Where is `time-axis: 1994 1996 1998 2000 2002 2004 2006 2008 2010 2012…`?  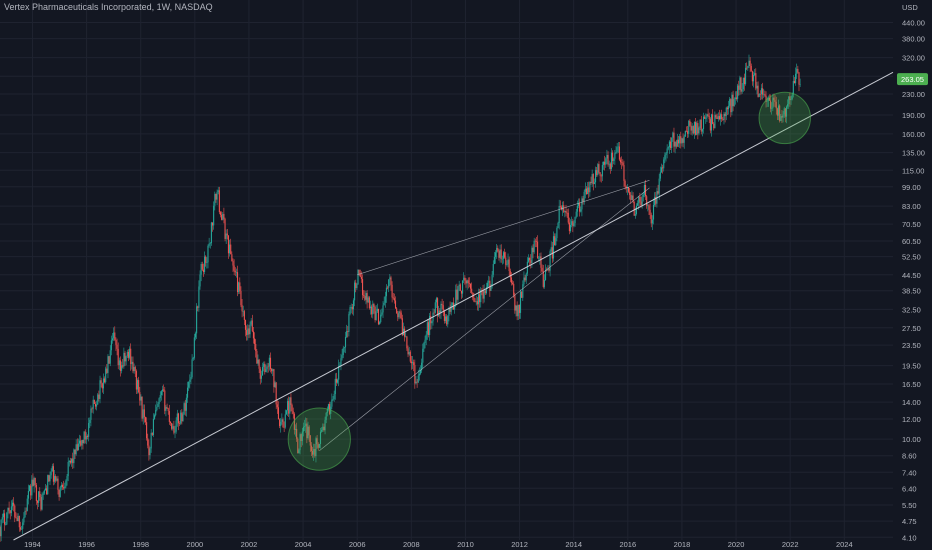 time-axis: 1994 1996 1998 2000 2002 2004 2006 2008 2010 2012… is located at coordinates (438, 544).